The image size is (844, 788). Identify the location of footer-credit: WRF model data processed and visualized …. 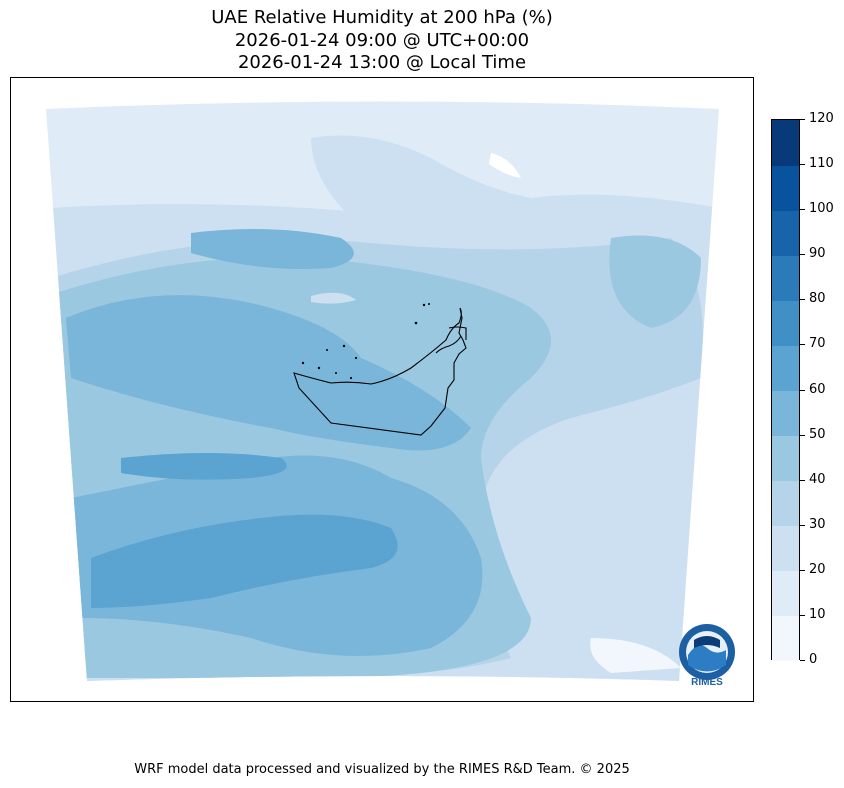
(382, 769).